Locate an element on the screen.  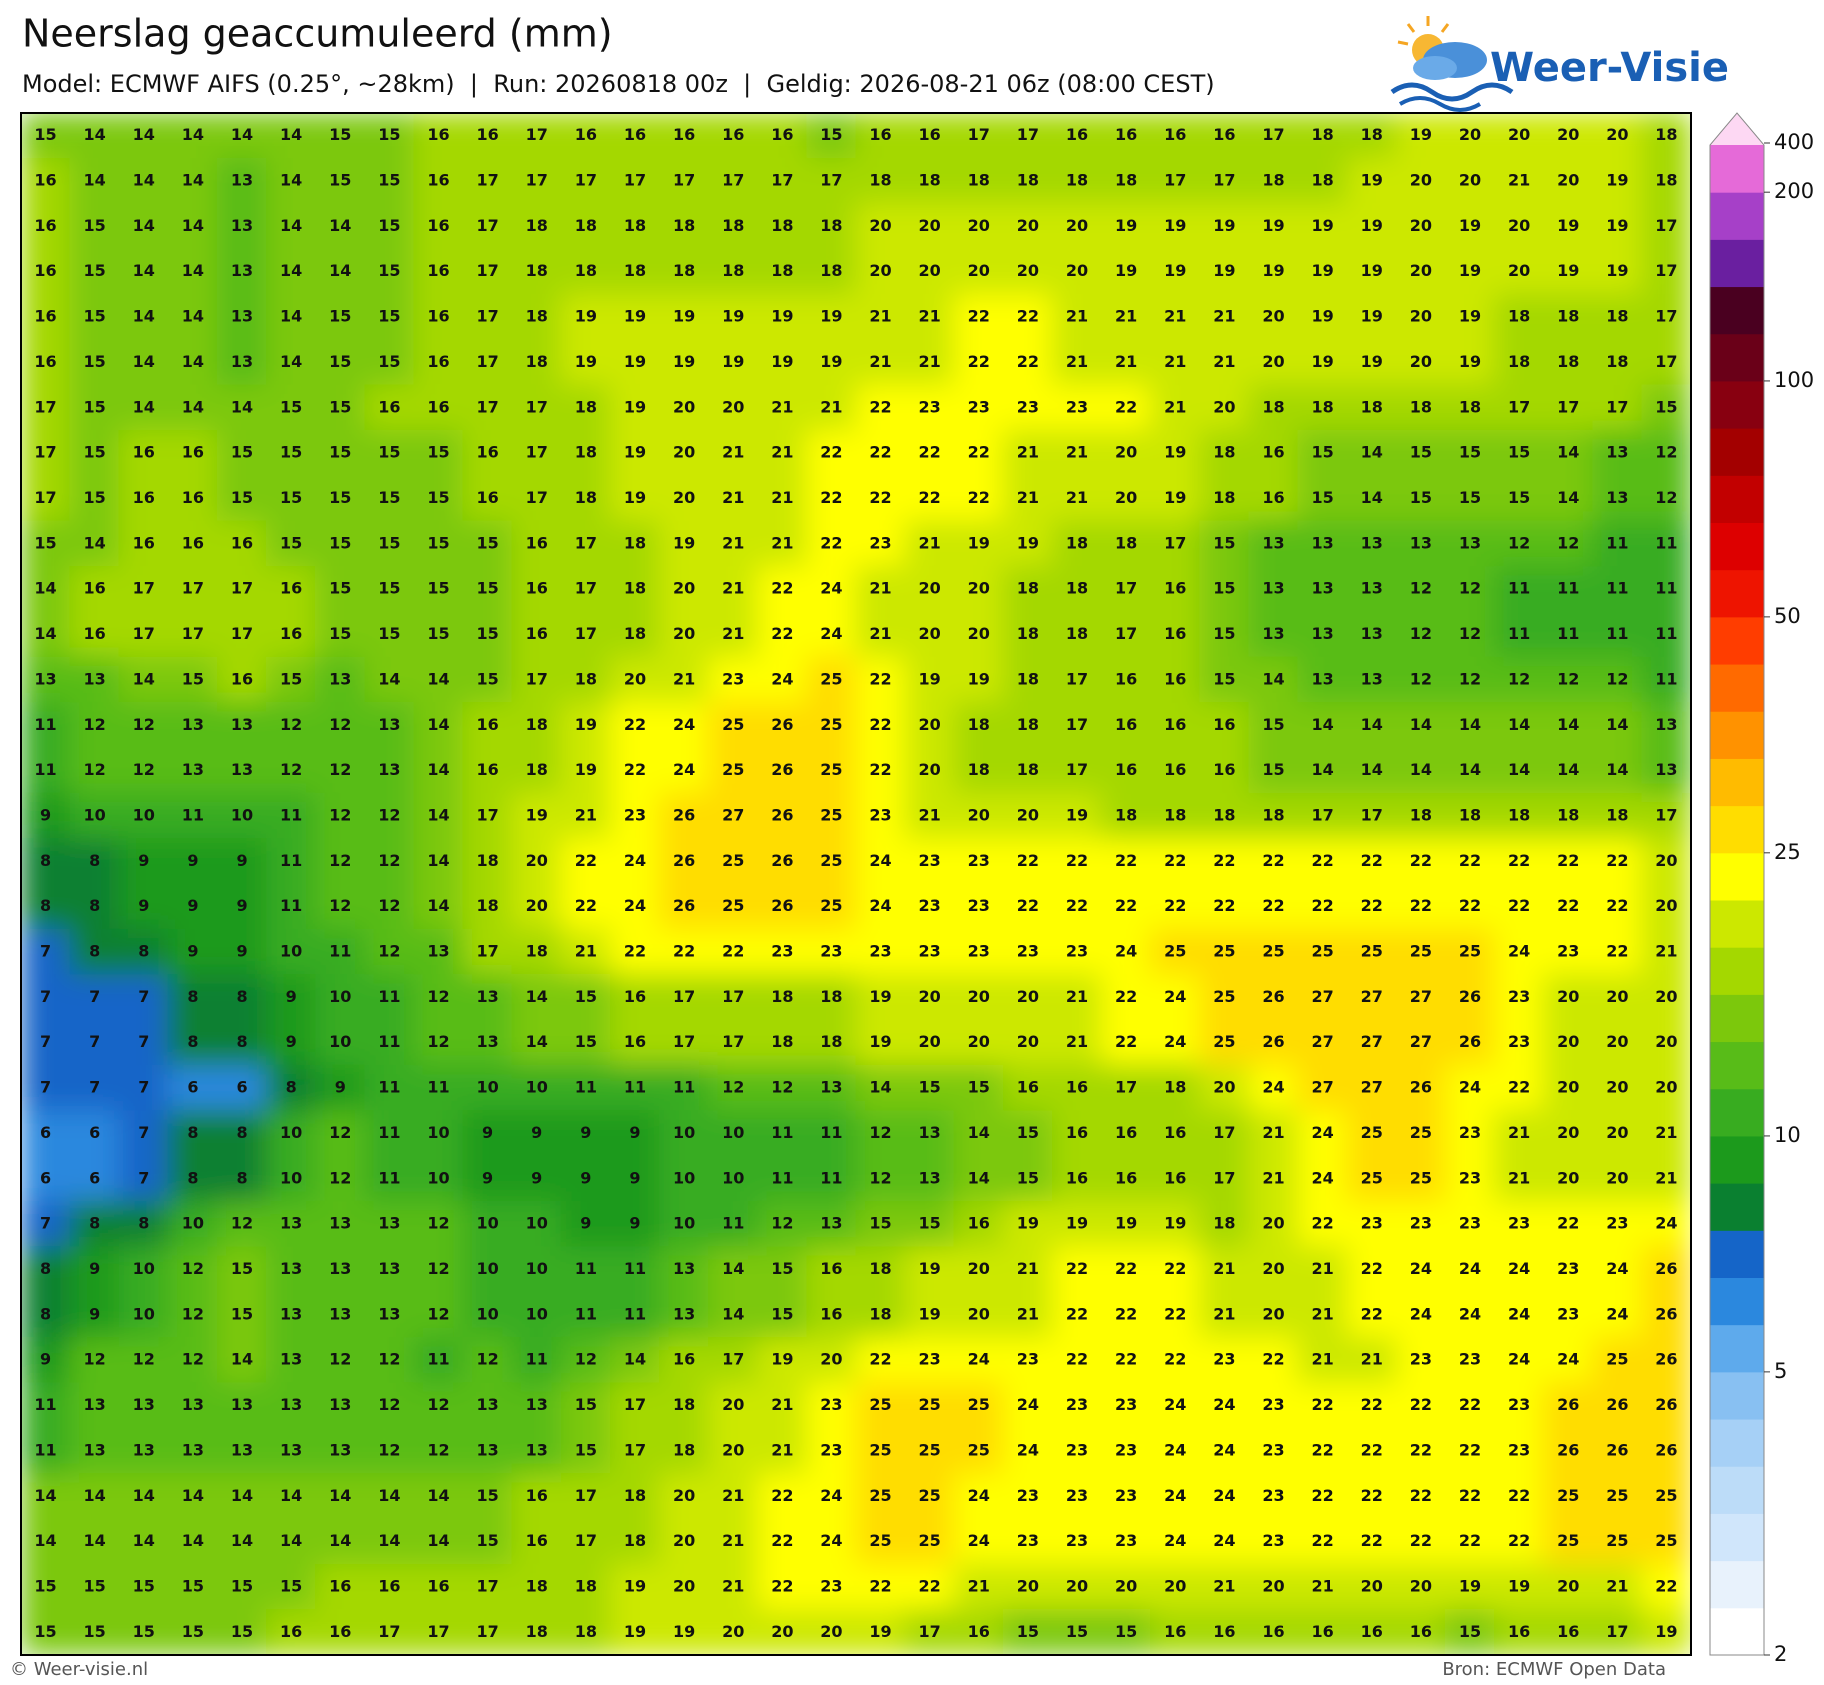
cell-value: 13 is located at coordinates (1372, 542).